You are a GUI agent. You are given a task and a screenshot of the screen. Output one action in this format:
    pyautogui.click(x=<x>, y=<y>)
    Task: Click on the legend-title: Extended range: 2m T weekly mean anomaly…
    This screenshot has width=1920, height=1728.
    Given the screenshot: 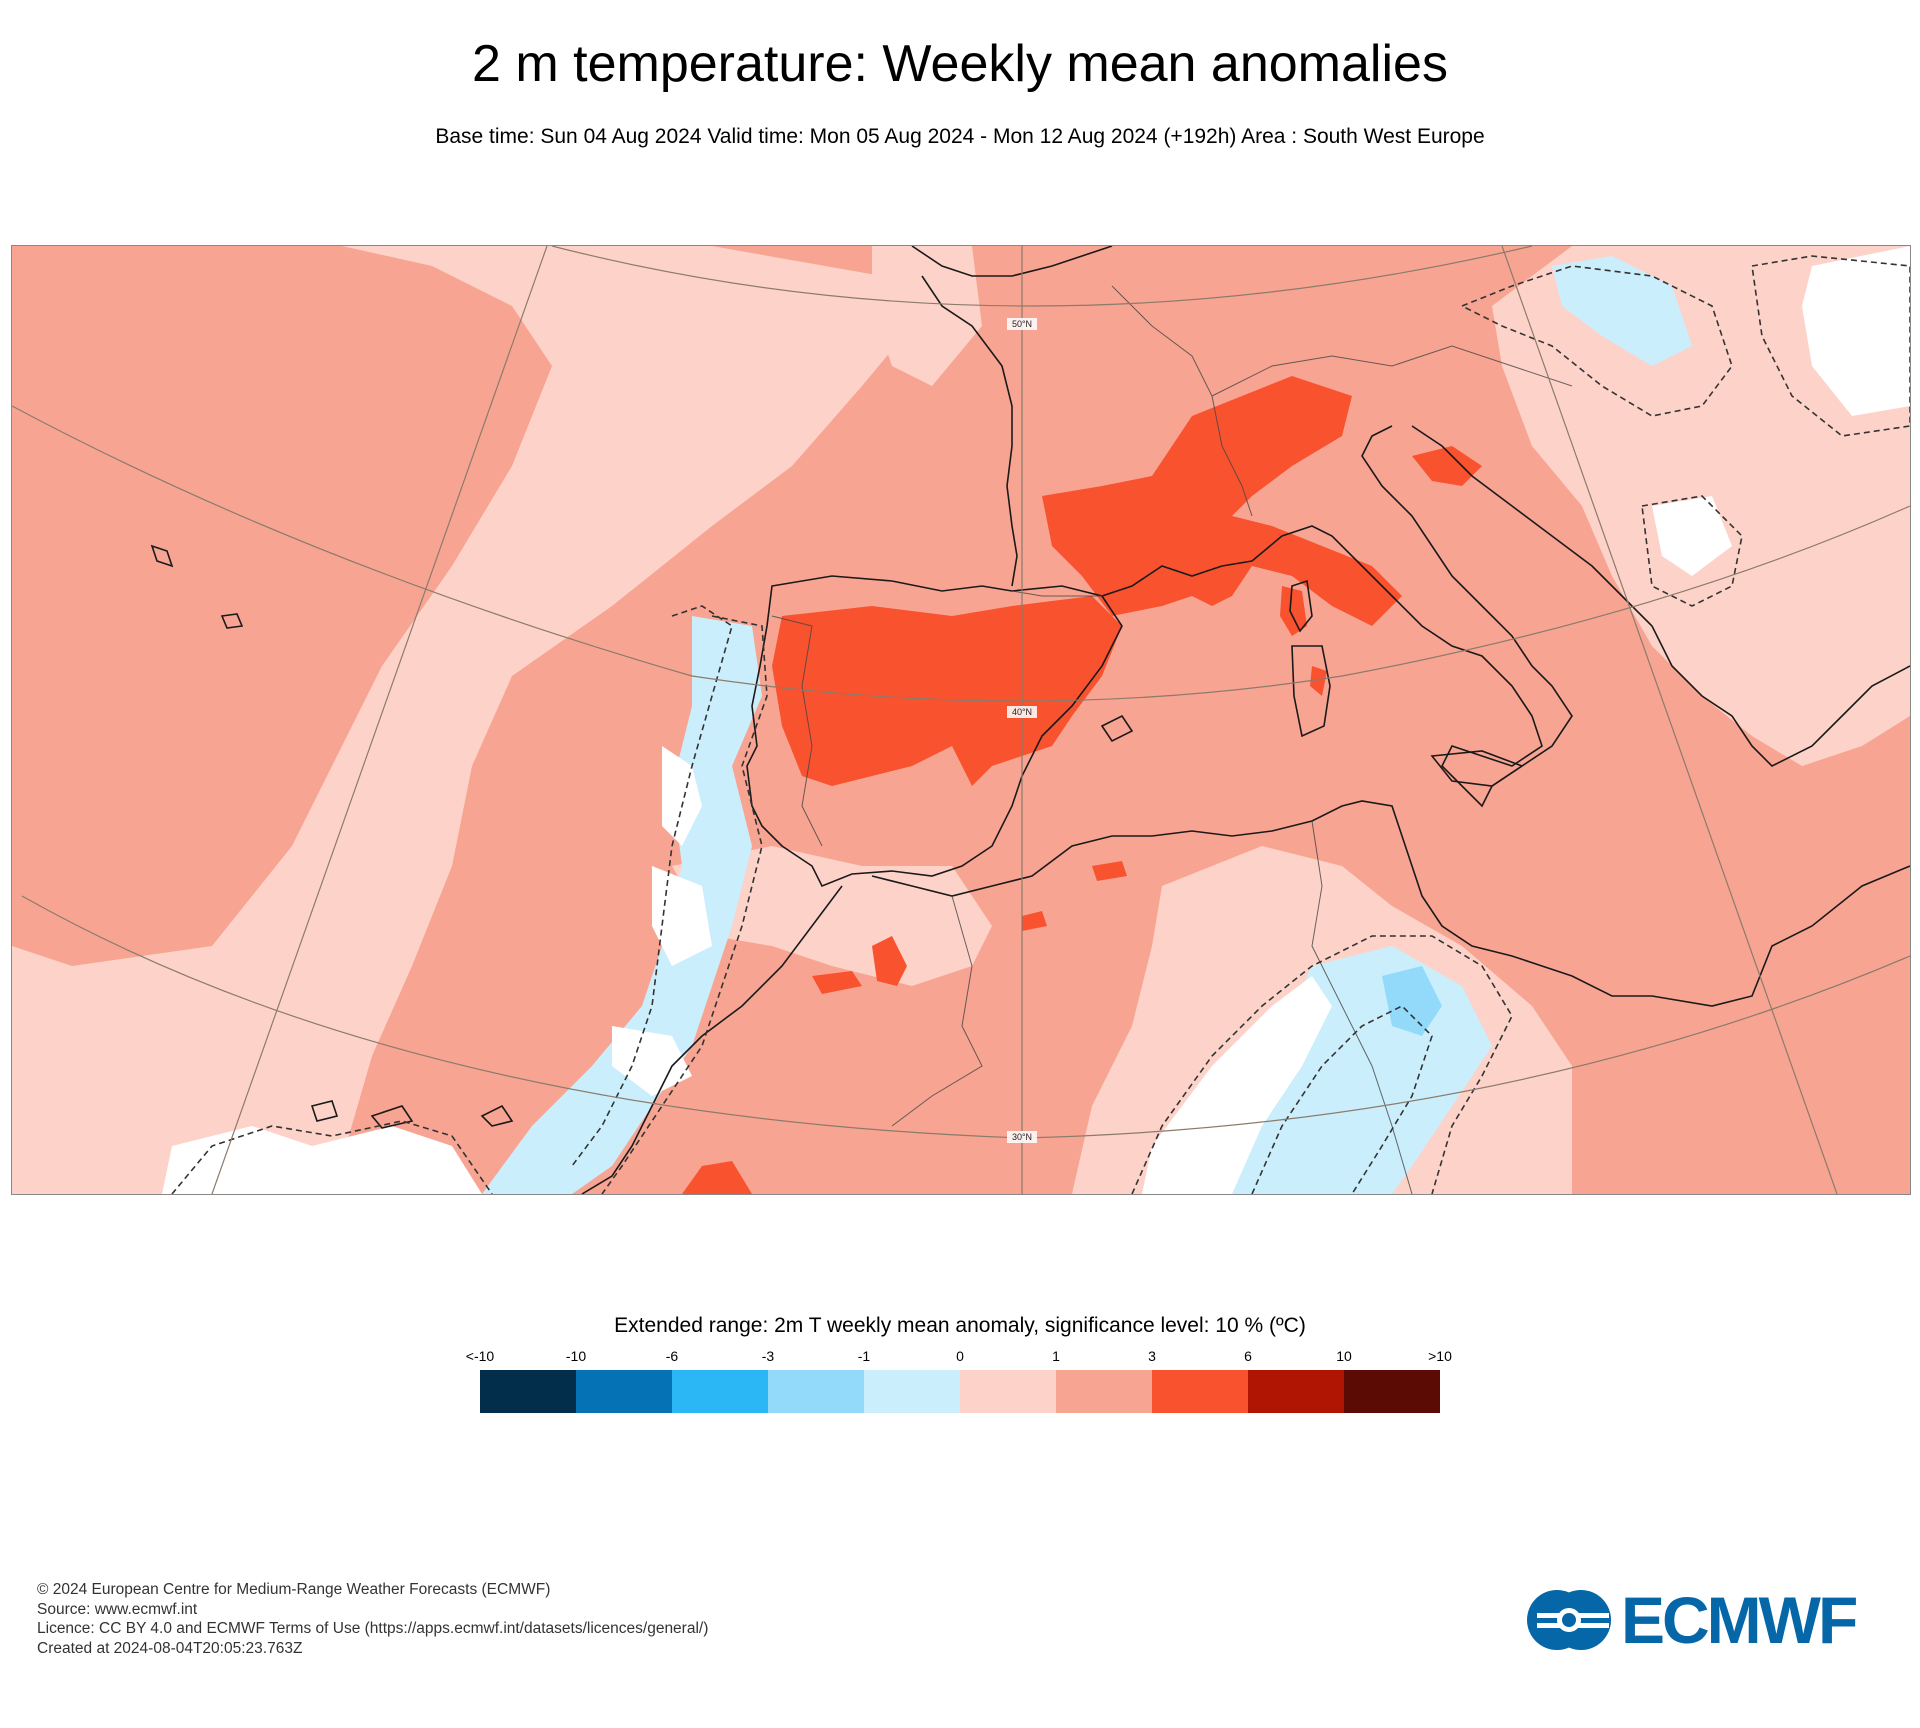 What is the action you would take?
    pyautogui.click(x=960, y=1325)
    